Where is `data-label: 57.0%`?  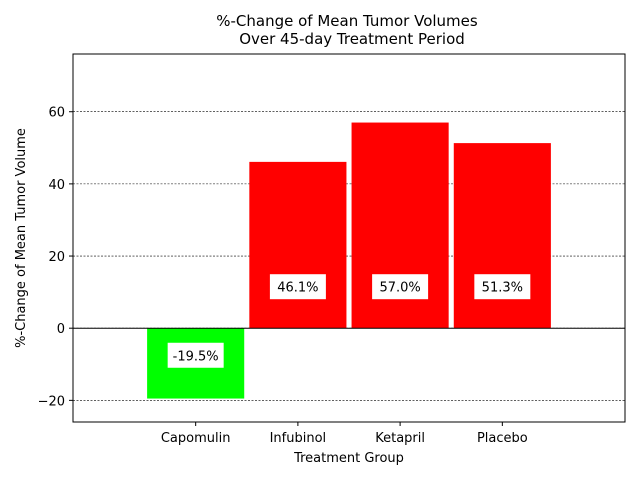
data-label: 57.0% is located at coordinates (399, 288).